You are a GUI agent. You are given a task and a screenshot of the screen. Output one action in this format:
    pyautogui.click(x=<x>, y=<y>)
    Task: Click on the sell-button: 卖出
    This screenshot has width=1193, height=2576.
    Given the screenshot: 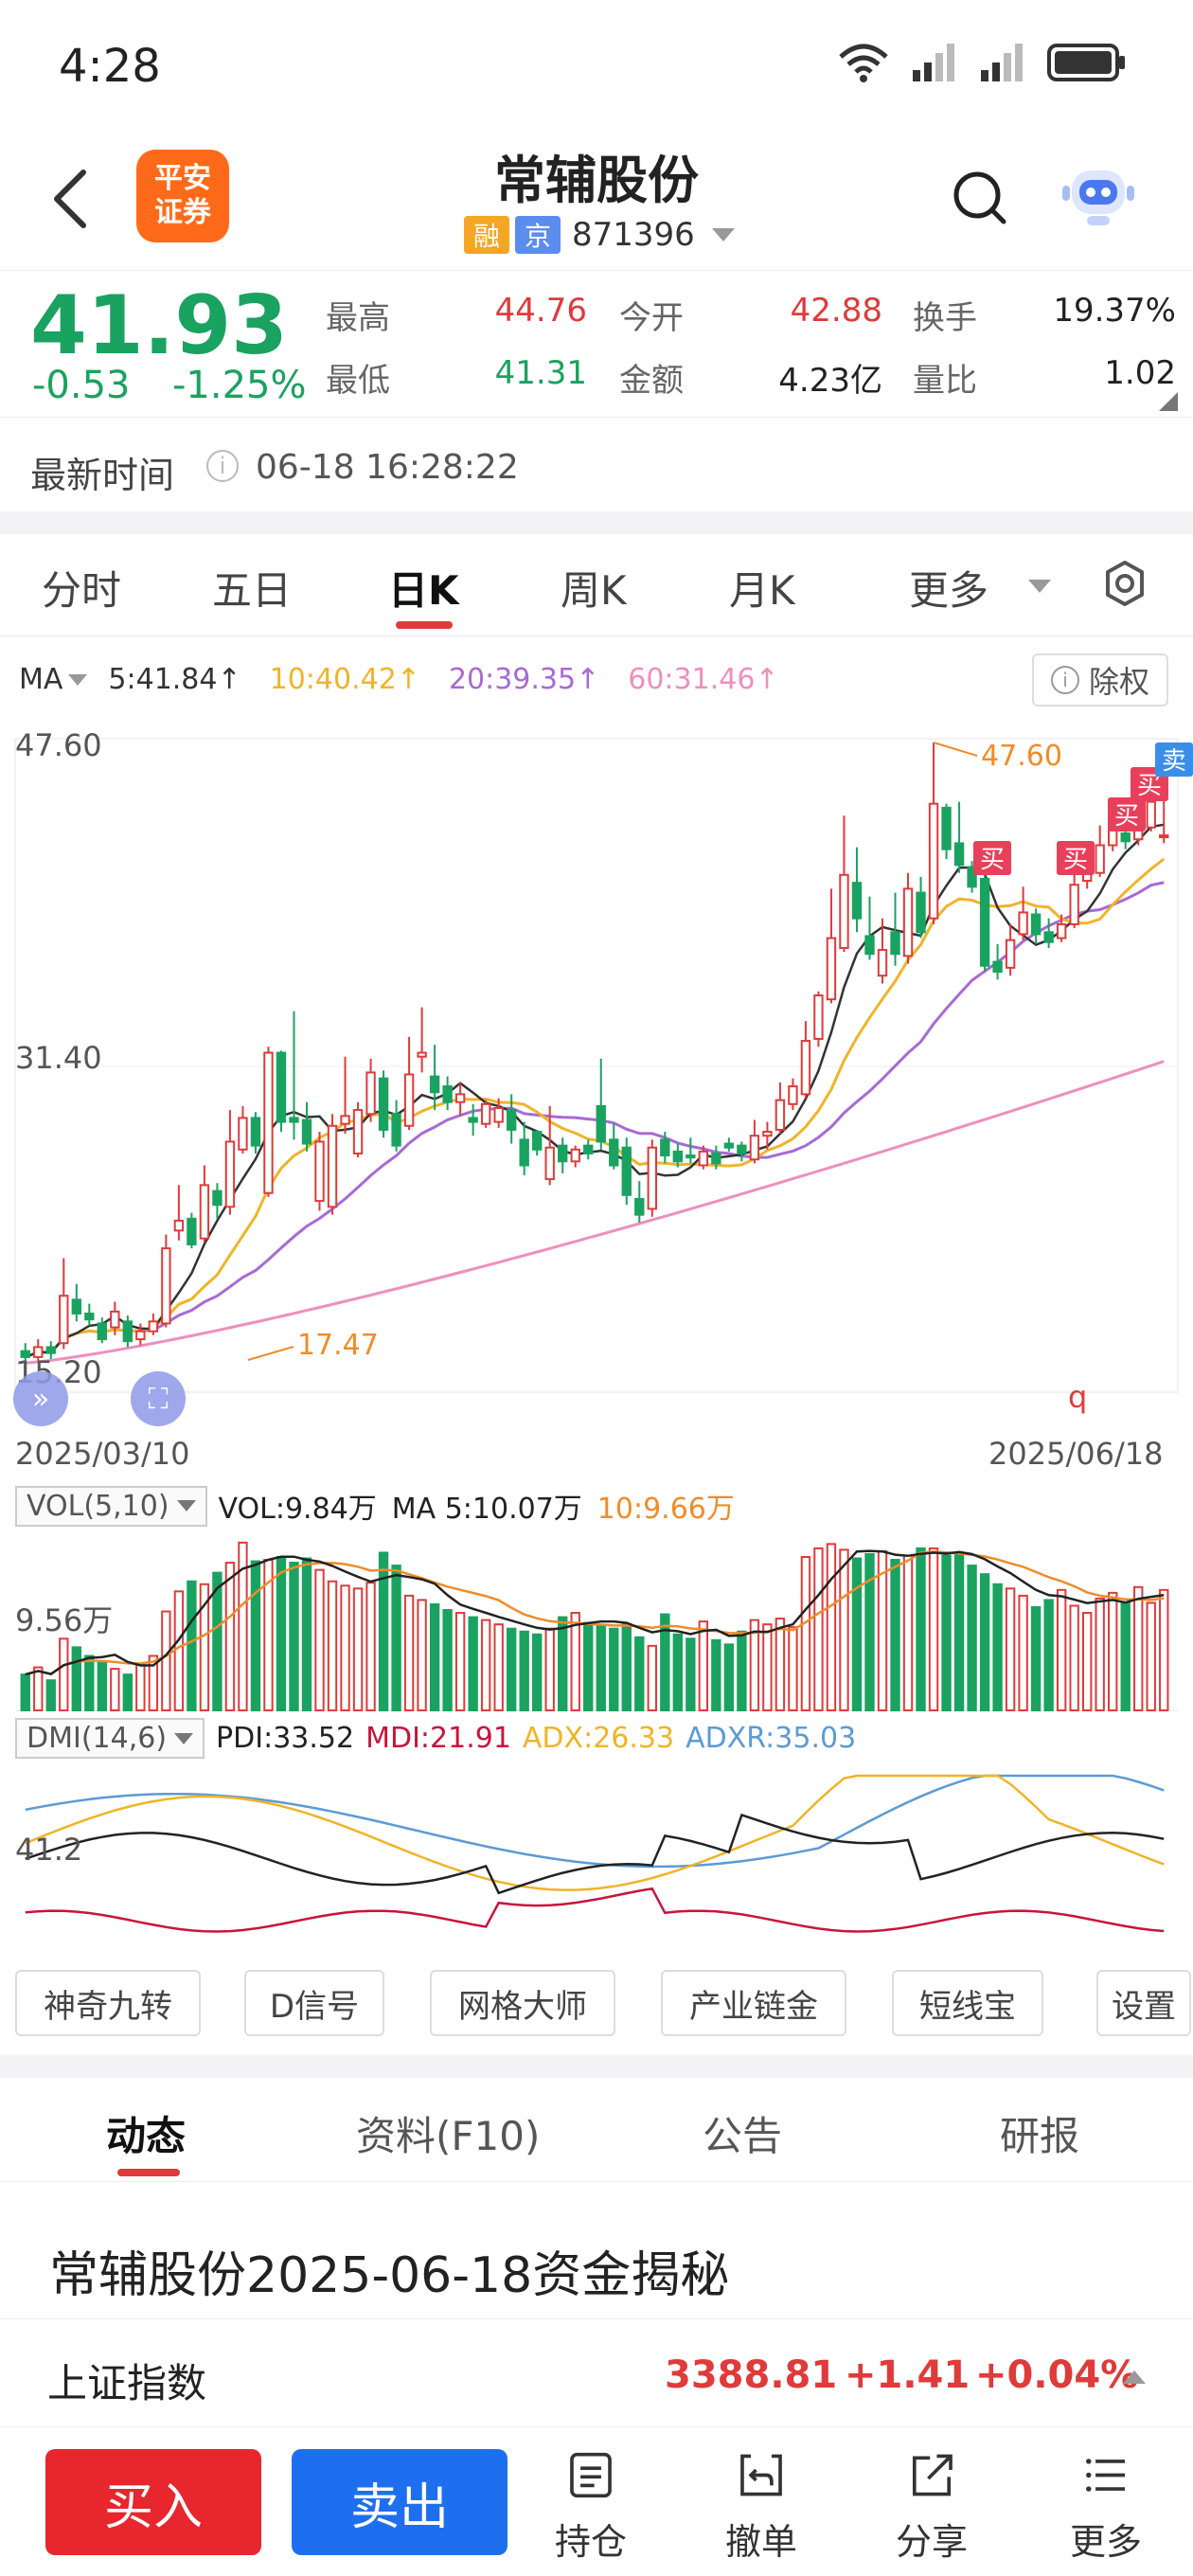 What is the action you would take?
    pyautogui.click(x=399, y=2502)
    